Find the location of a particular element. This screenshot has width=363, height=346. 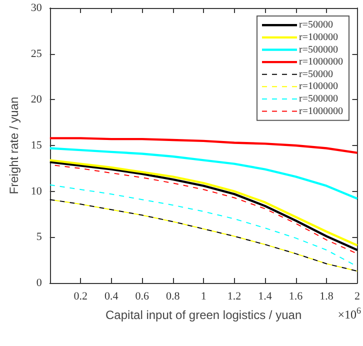

x-tick-label: 1.4 is located at coordinates (265, 296).